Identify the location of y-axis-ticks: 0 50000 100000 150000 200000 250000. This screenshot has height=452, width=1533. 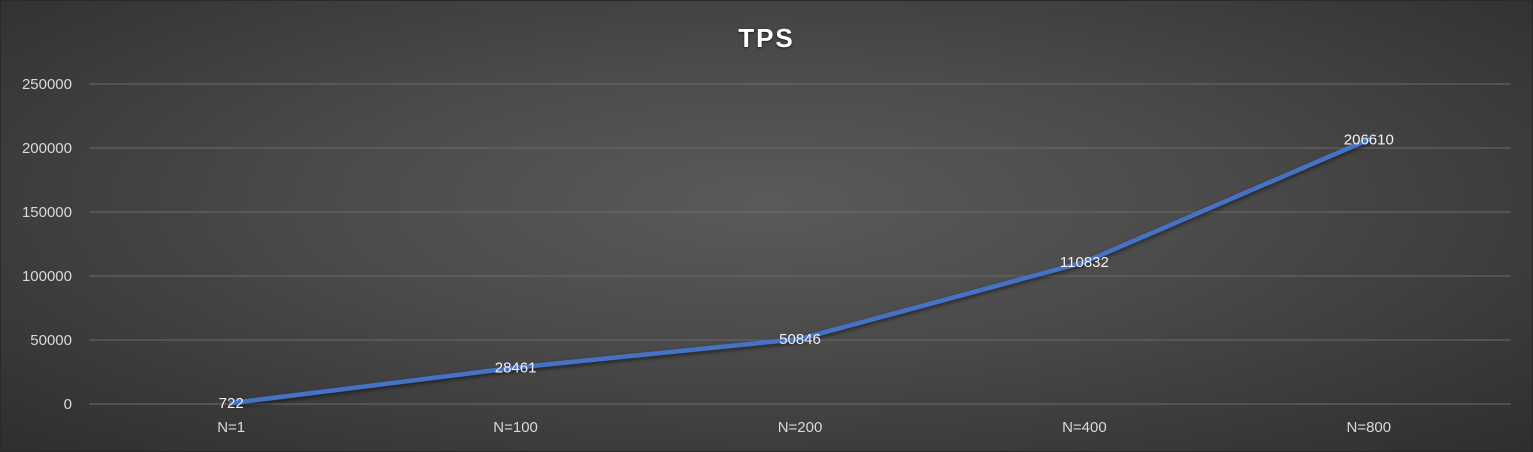
(47, 244).